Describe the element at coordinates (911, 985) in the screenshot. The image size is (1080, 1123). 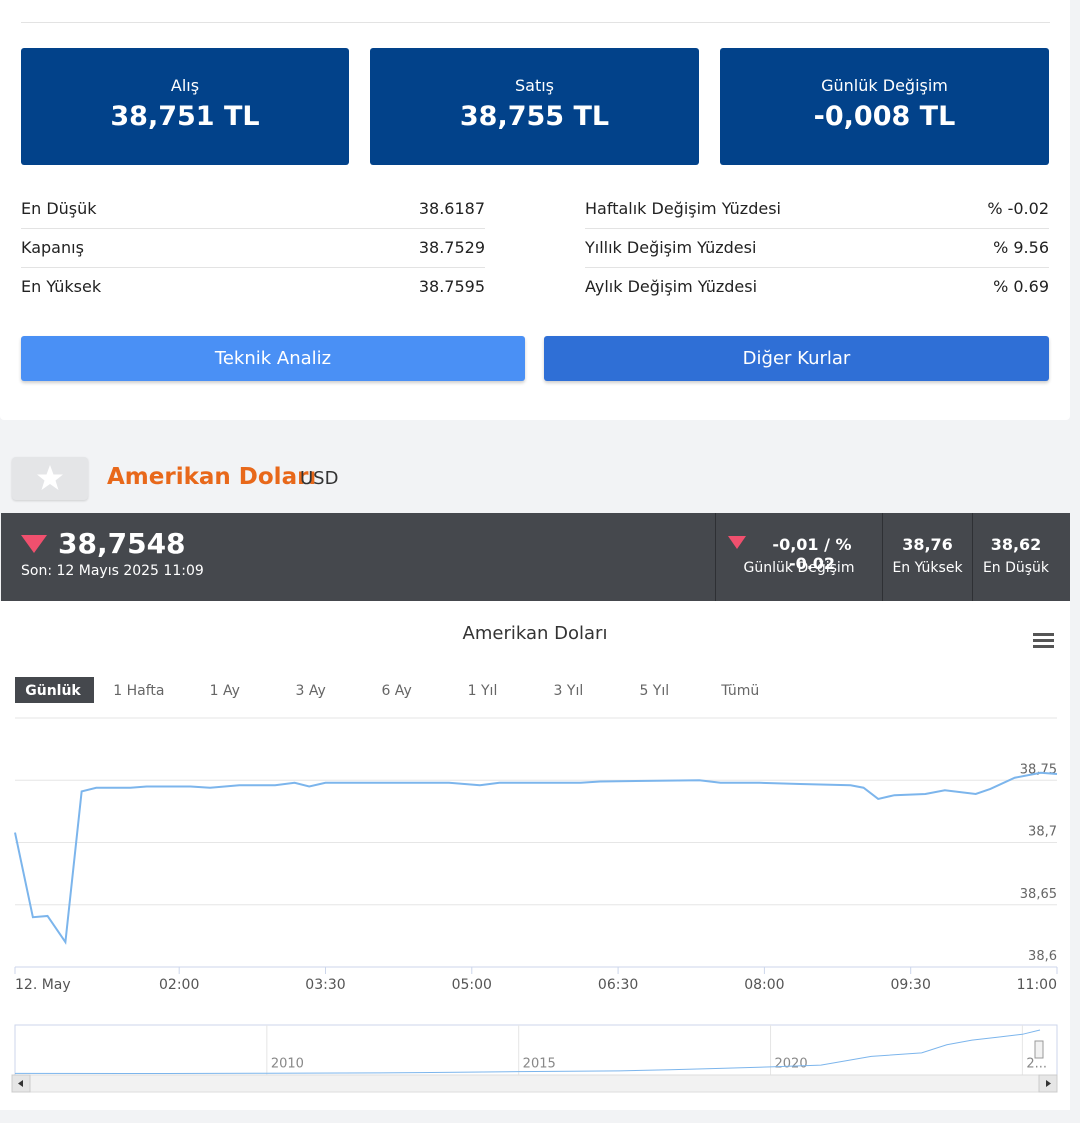
I see `x-tick-label: 09:30` at that location.